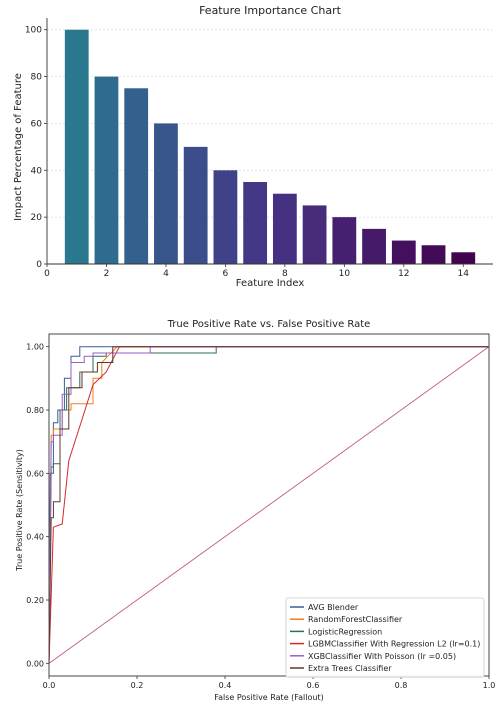 This screenshot has width=503, height=718. I want to click on bar-x-tick-label: 12, so click(403, 274).